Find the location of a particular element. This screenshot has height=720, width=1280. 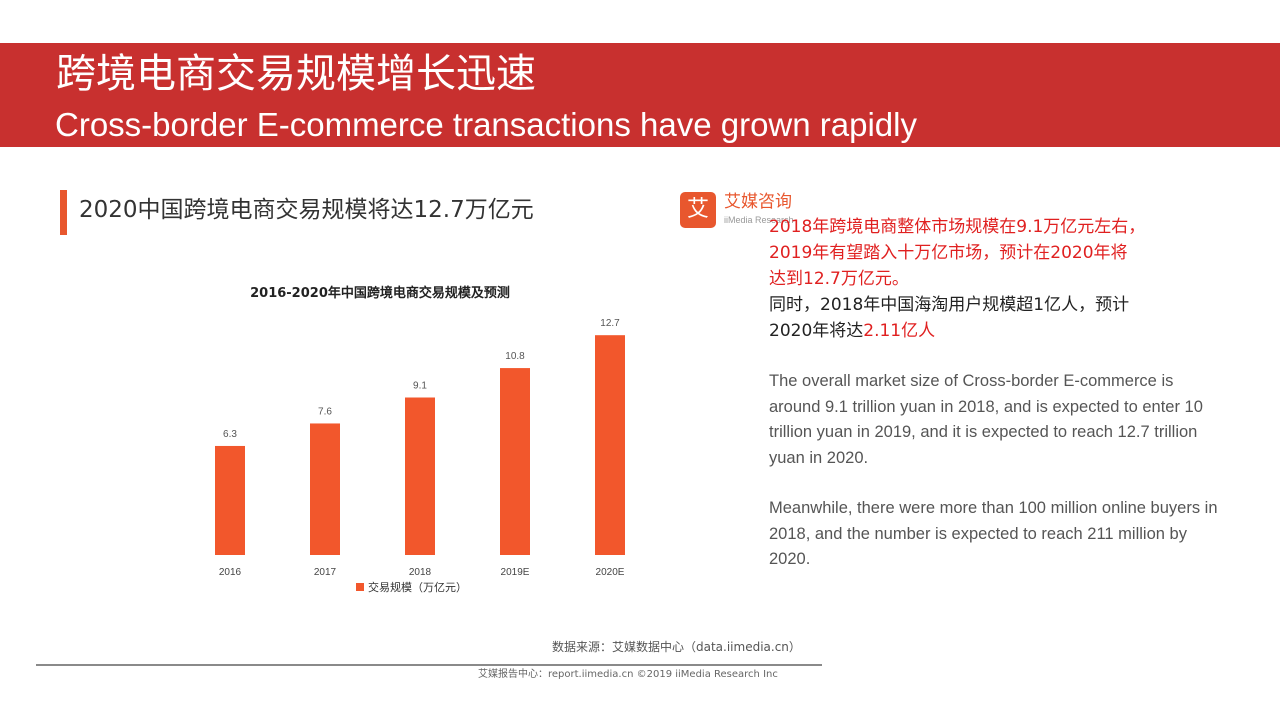

x-tick-2018: 2018 is located at coordinates (420, 572).